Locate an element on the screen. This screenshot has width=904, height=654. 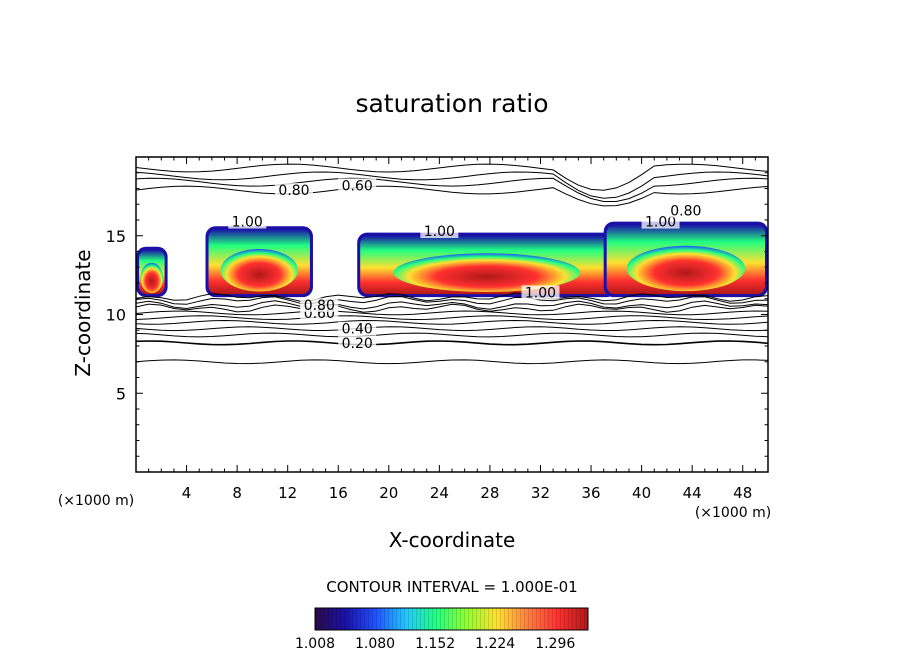
contour-label: 0.60 is located at coordinates (357, 186).